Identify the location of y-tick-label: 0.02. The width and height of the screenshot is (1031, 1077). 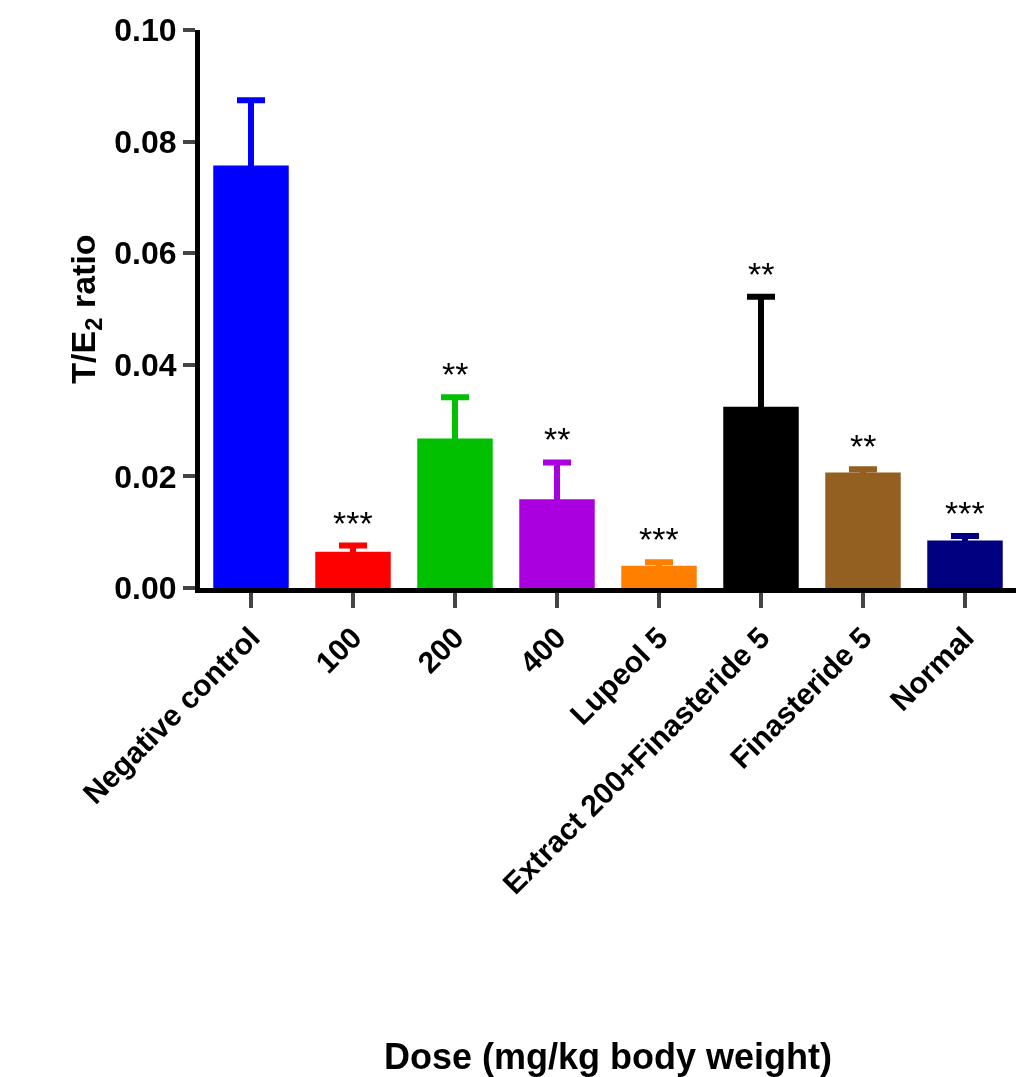
(145, 476).